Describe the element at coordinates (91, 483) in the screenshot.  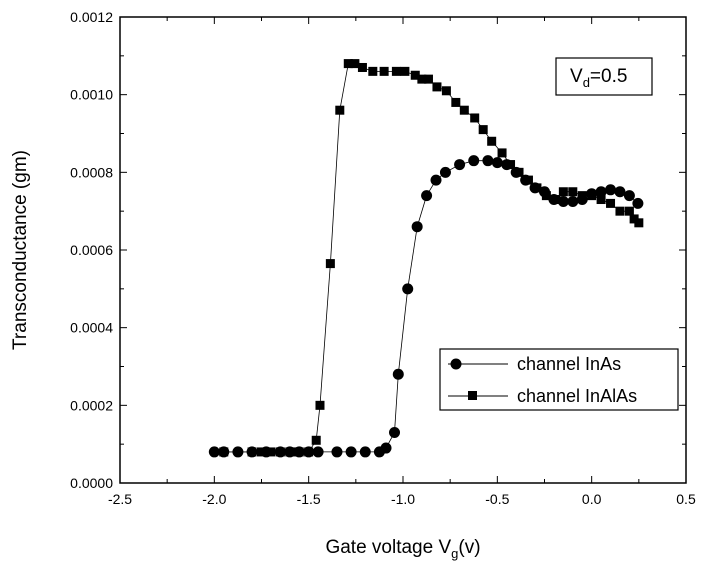
I see `y-tick-label: 0.0000` at that location.